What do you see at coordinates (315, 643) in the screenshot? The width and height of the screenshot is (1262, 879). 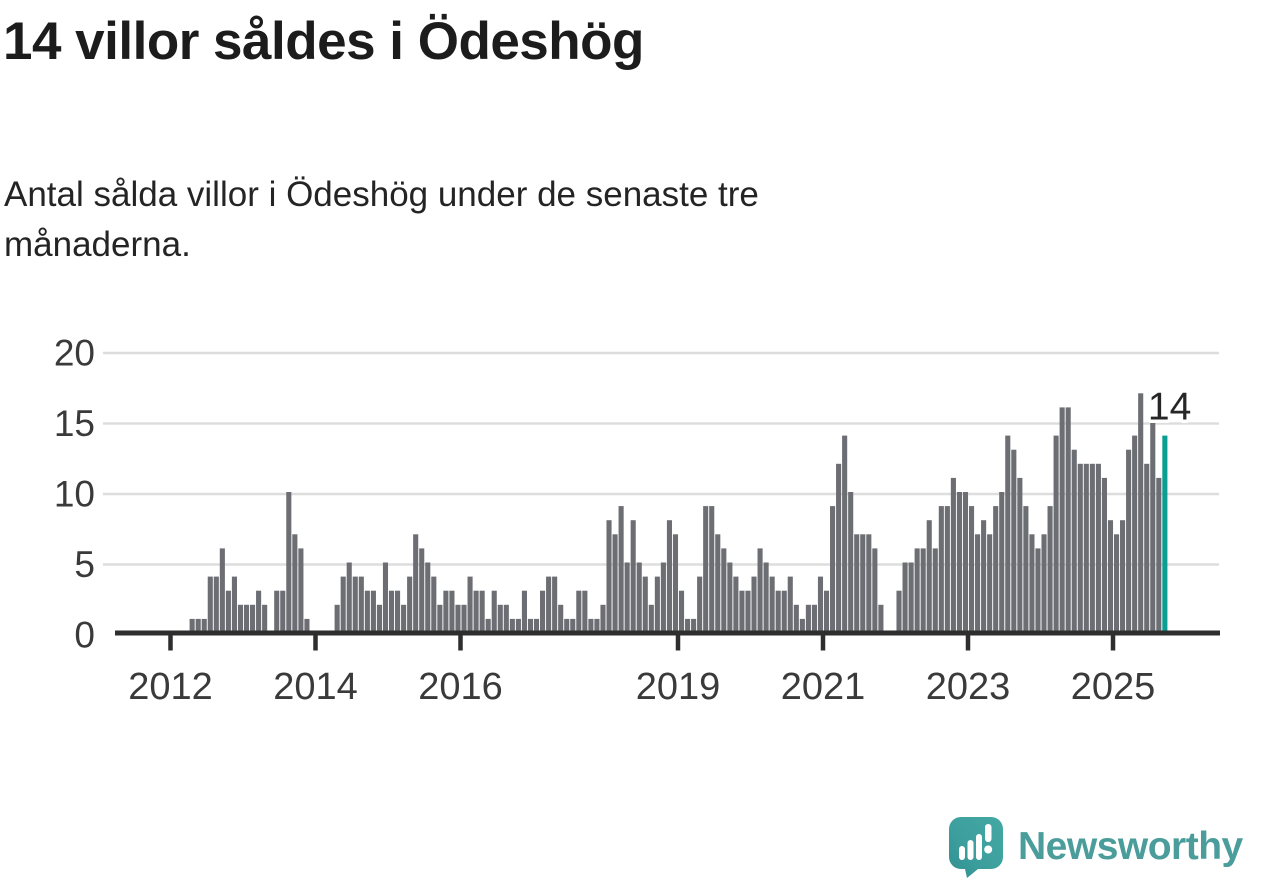 I see `x-axis-tick-2014` at bounding box center [315, 643].